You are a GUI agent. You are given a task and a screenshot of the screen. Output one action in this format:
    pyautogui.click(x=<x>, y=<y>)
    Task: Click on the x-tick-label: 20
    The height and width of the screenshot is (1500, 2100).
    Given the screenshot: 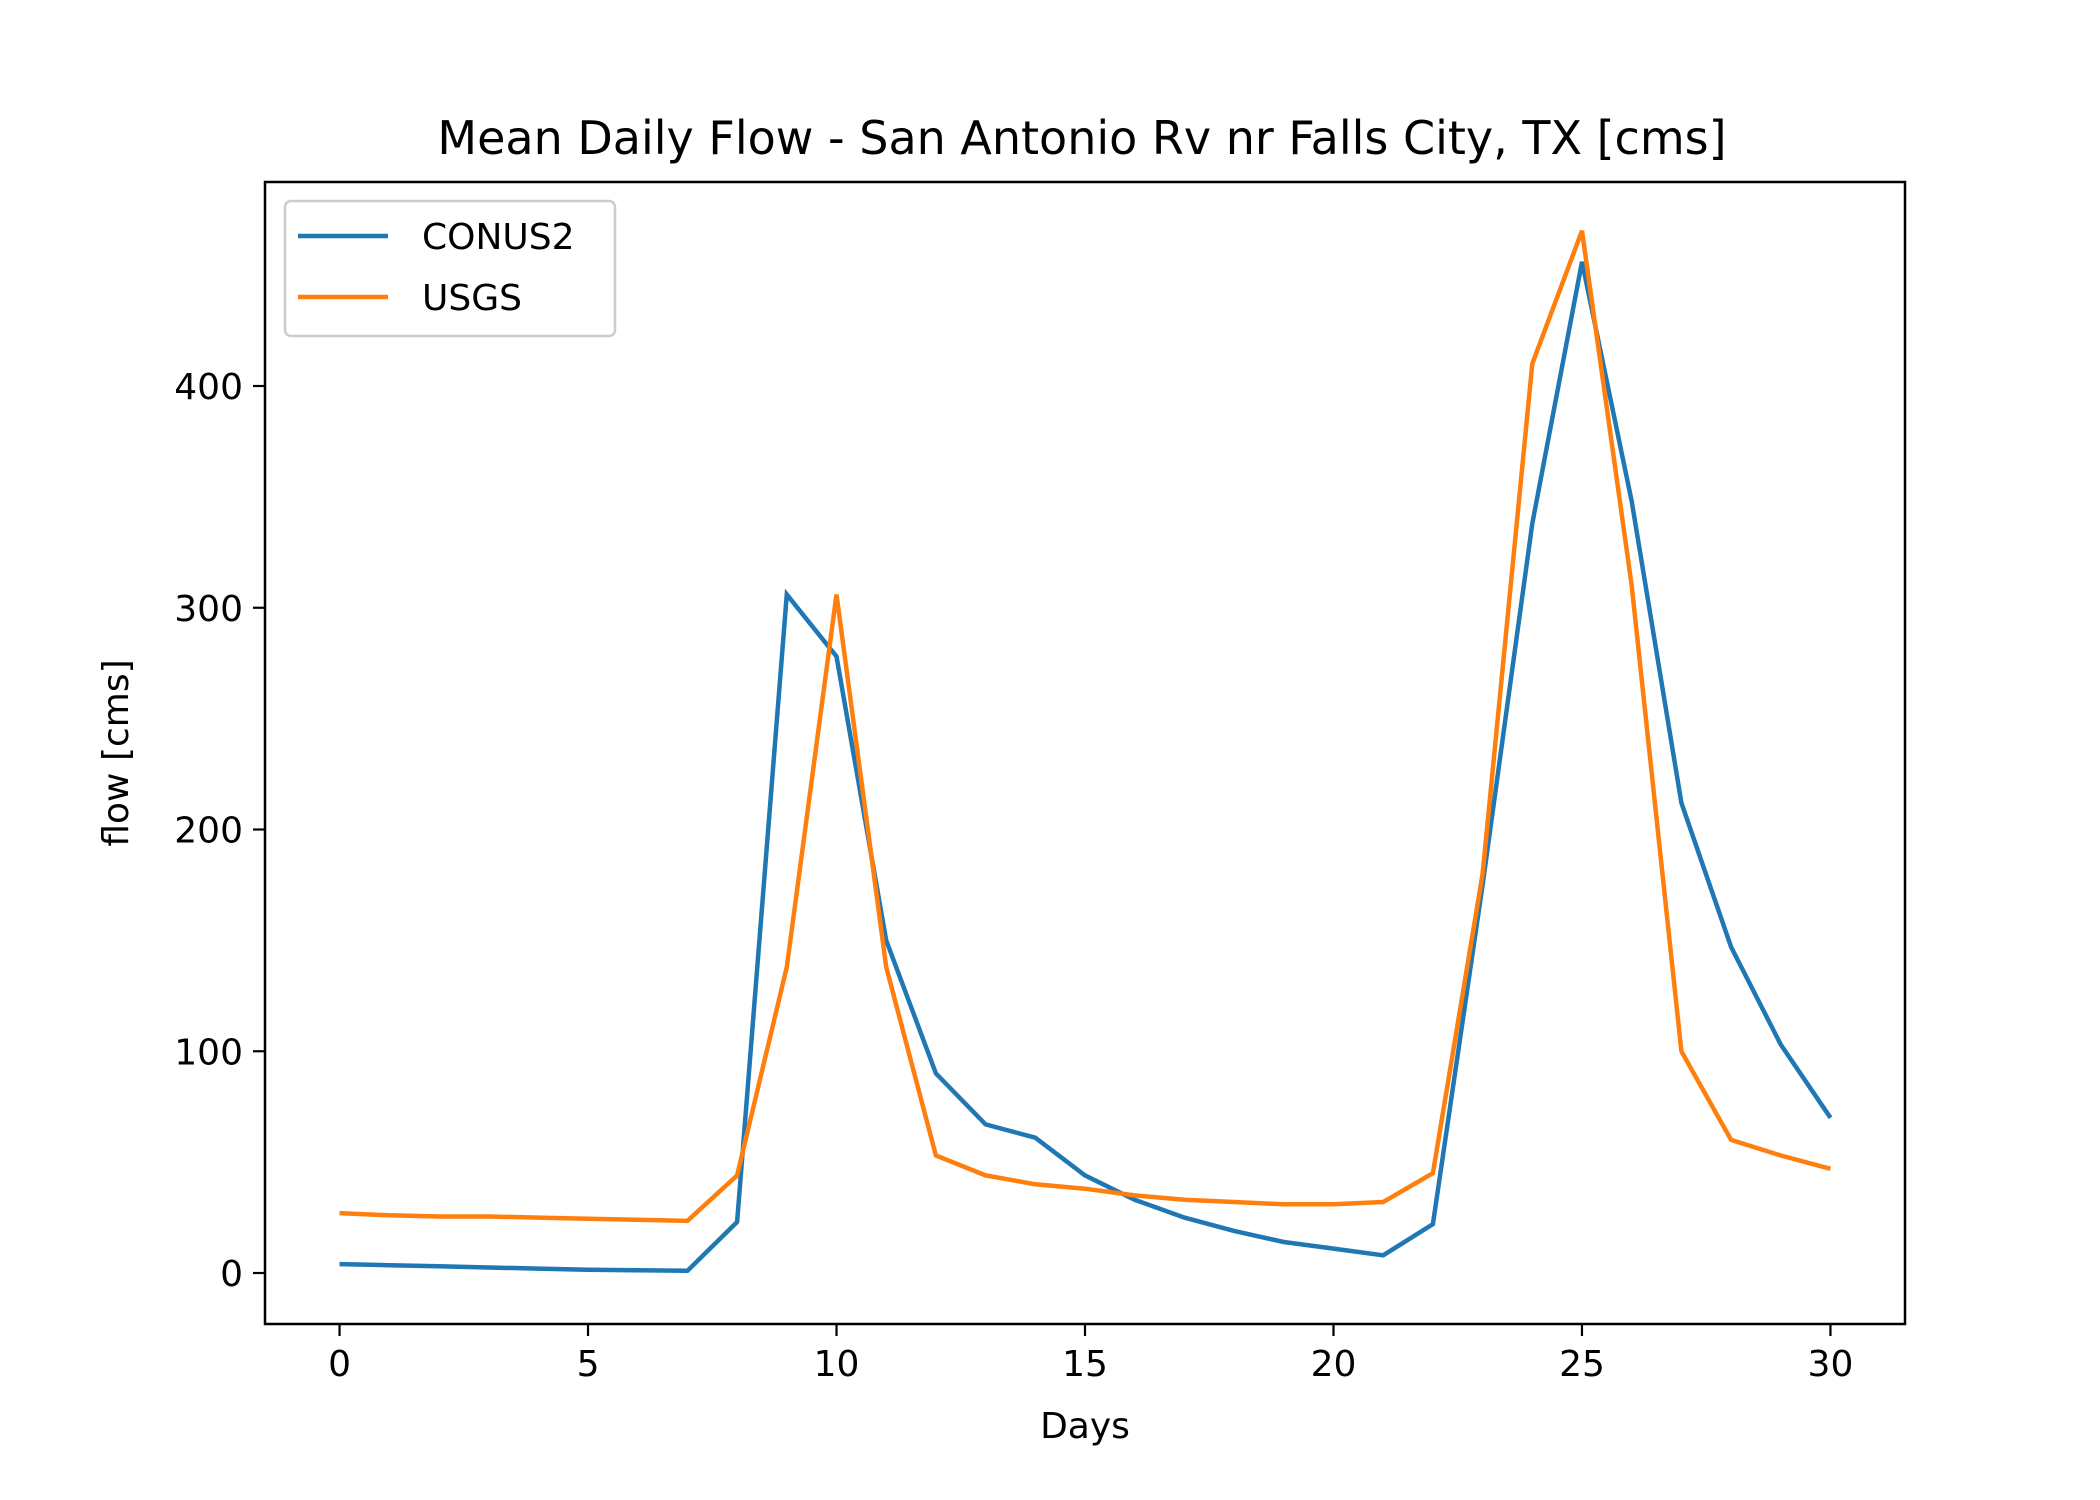 What is the action you would take?
    pyautogui.click(x=1334, y=1364)
    